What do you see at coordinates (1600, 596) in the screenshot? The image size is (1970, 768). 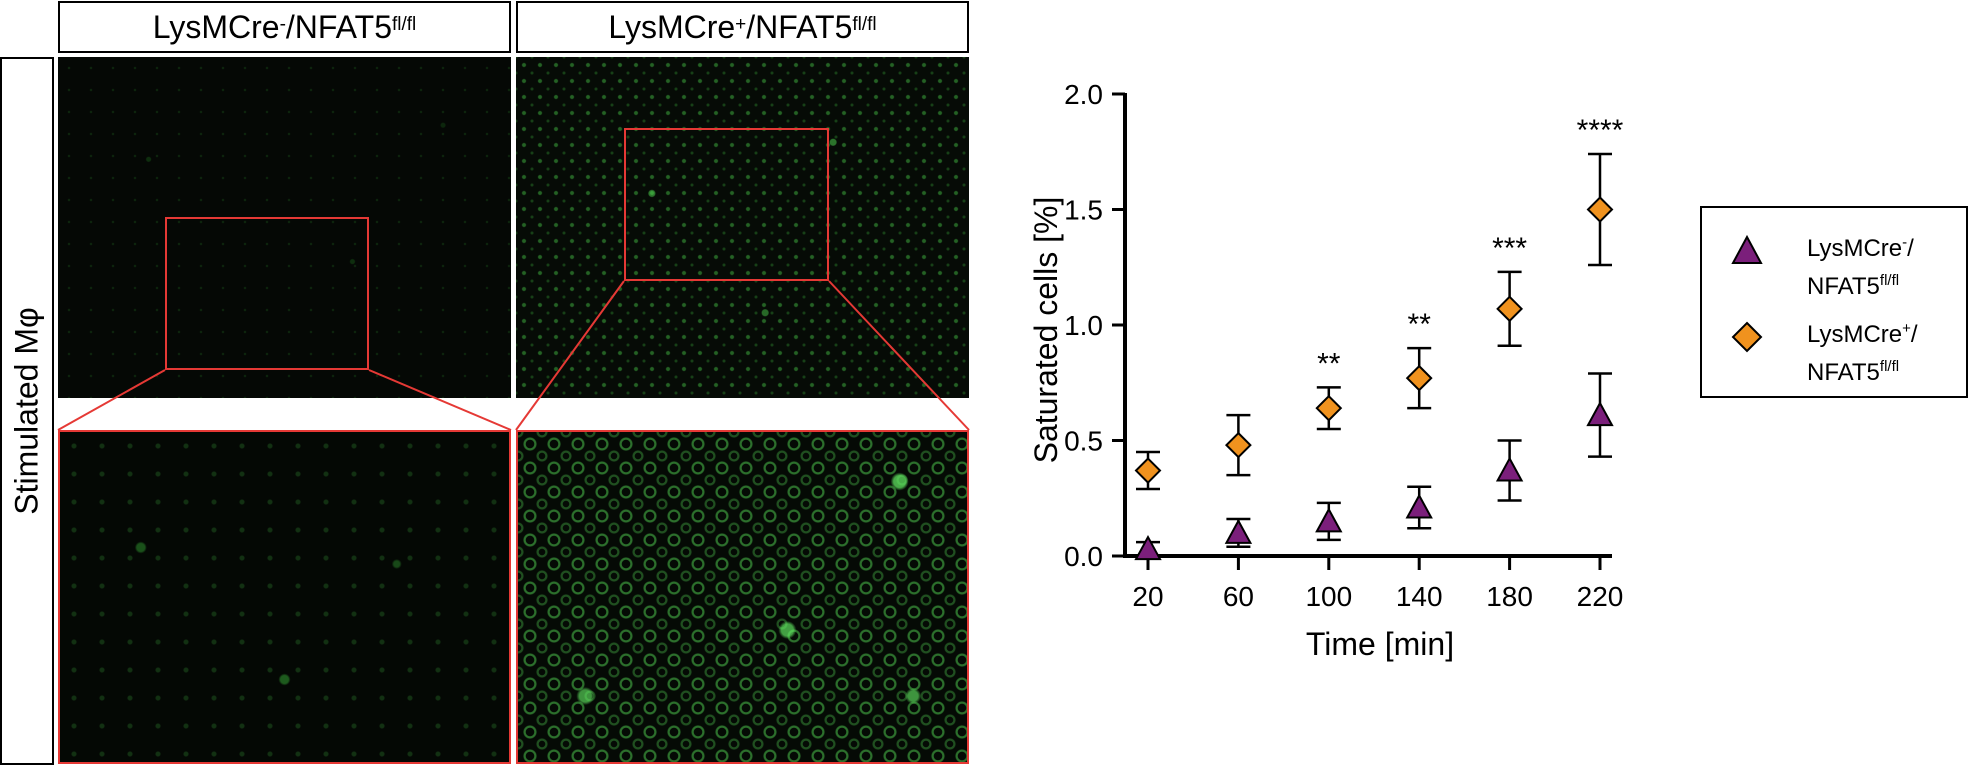 I see `x-tick-label: 220` at bounding box center [1600, 596].